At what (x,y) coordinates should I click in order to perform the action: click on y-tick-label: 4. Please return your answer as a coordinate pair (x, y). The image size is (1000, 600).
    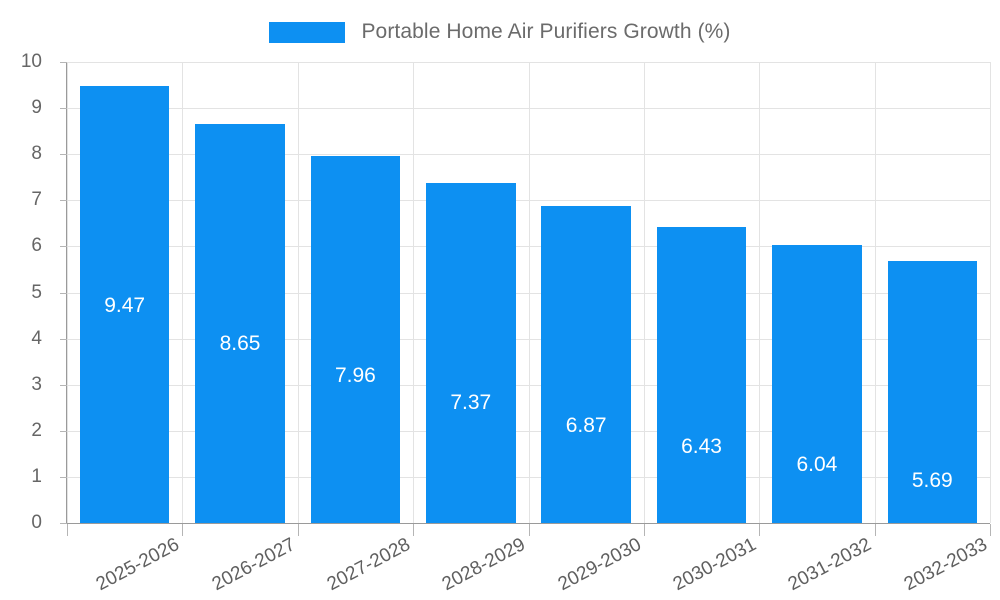
    Looking at the image, I should click on (36, 338).